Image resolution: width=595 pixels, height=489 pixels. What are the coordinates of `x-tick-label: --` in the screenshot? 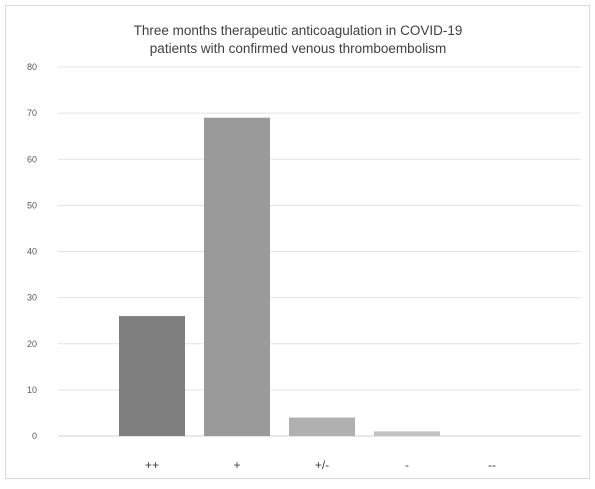 It's located at (492, 465).